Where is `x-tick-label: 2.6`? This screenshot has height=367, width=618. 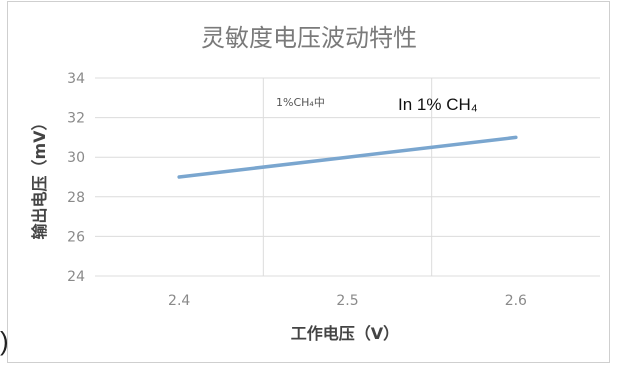
x-tick-label: 2.6 is located at coordinates (516, 301).